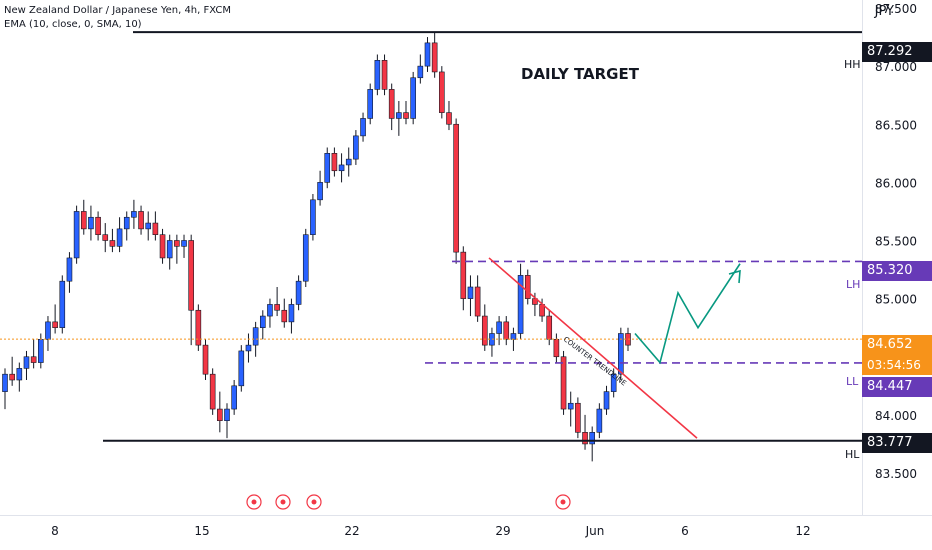  Describe the element at coordinates (897, 387) in the screenshot. I see `ll-price-label: 84.447` at that location.